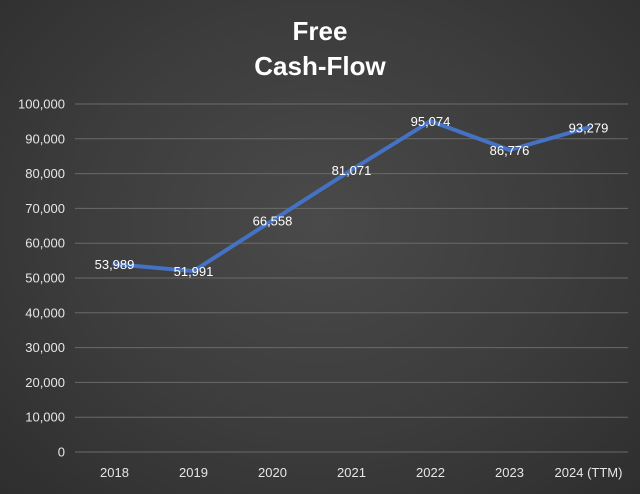 Image resolution: width=640 pixels, height=494 pixels. I want to click on x-tick-label: 2022, so click(430, 472).